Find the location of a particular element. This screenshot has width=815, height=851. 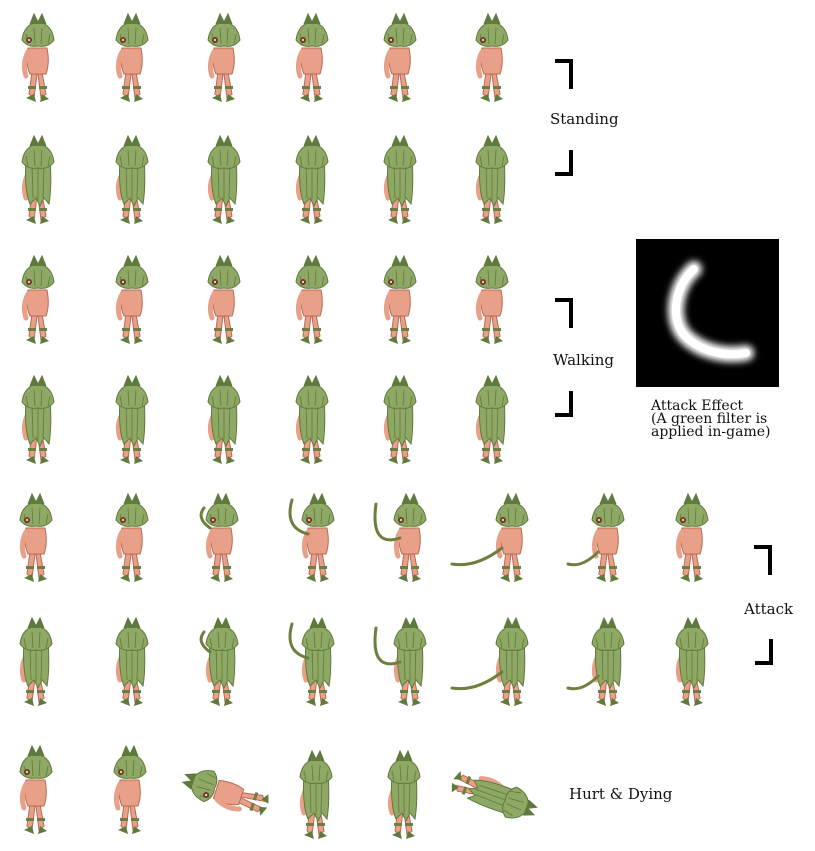

dying-back-frame is located at coordinates (494, 795).